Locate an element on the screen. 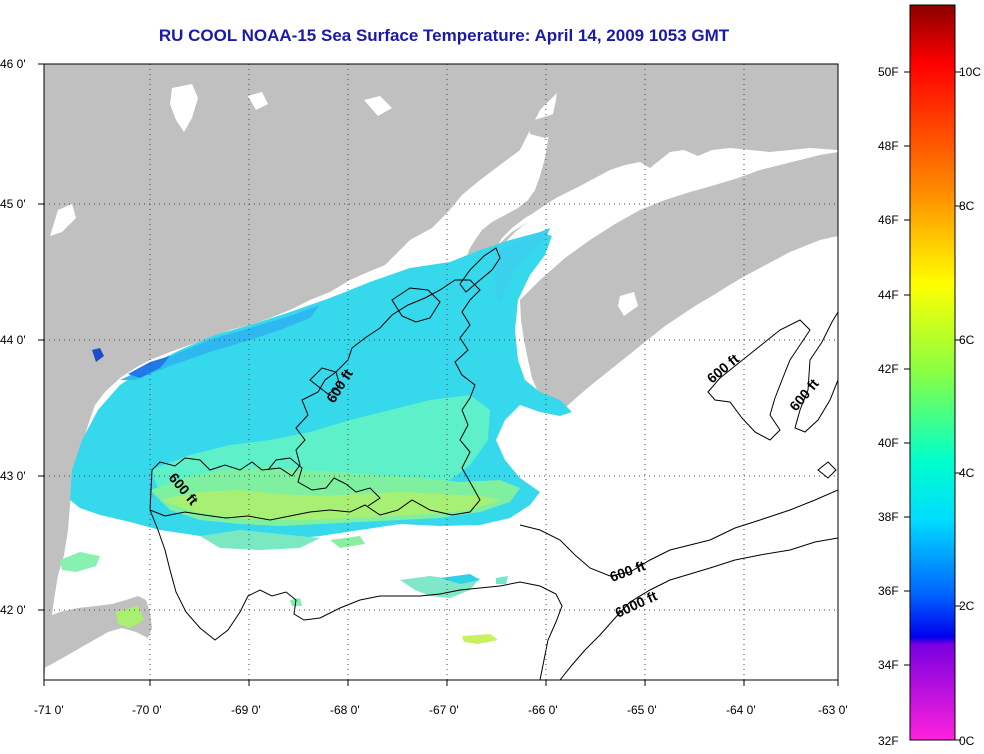  colorbar-label-f: 44F is located at coordinates (888, 295).